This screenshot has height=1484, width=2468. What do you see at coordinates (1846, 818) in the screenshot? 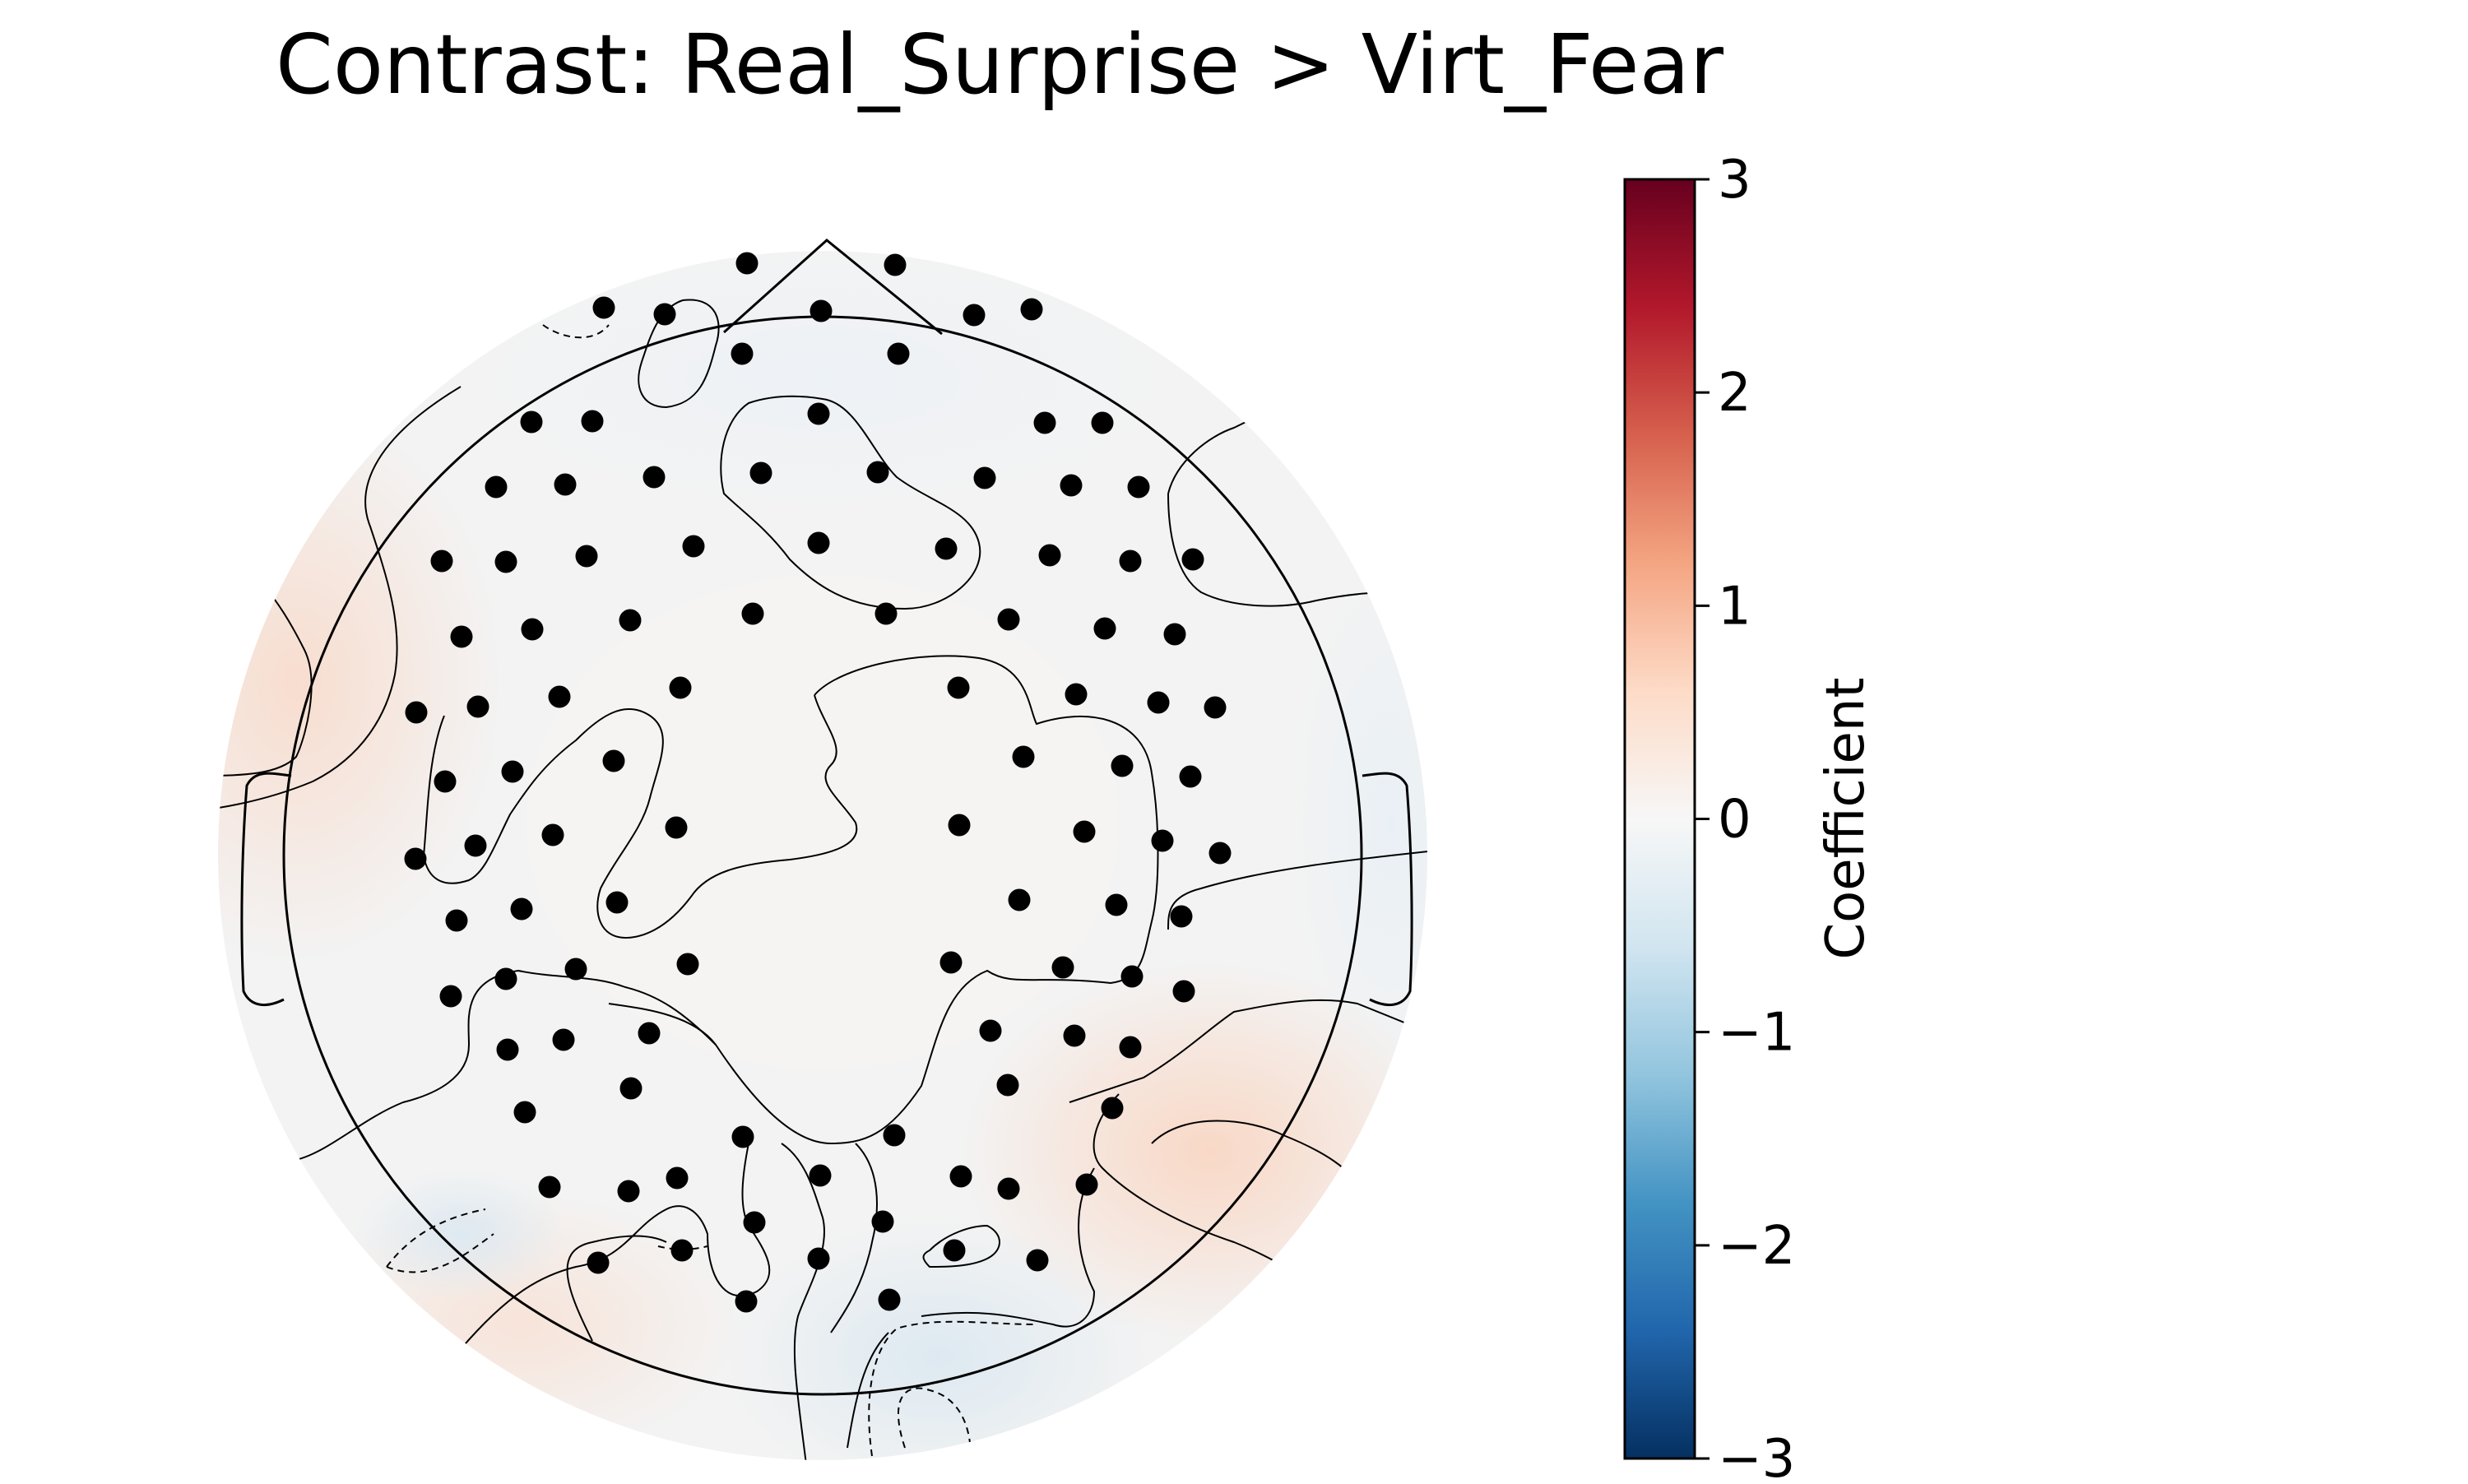
I see `colorbar-label: Coefficient` at bounding box center [1846, 818].